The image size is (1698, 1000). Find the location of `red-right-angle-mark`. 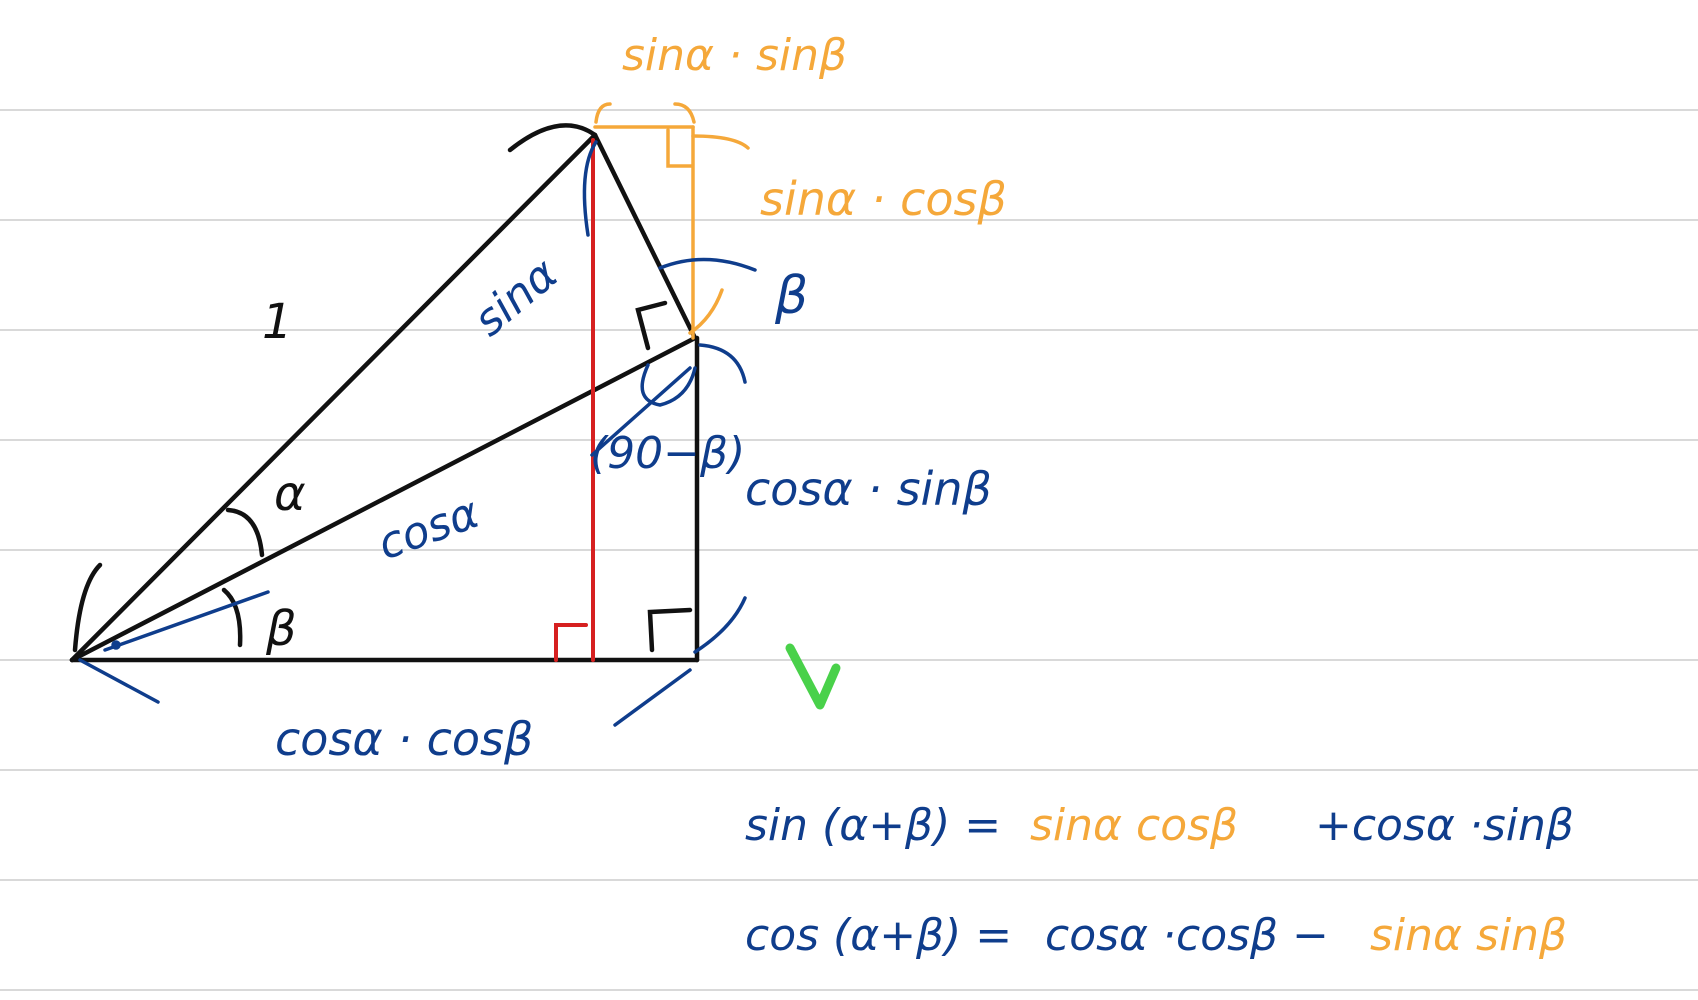

red-right-angle-mark is located at coordinates (571, 642).